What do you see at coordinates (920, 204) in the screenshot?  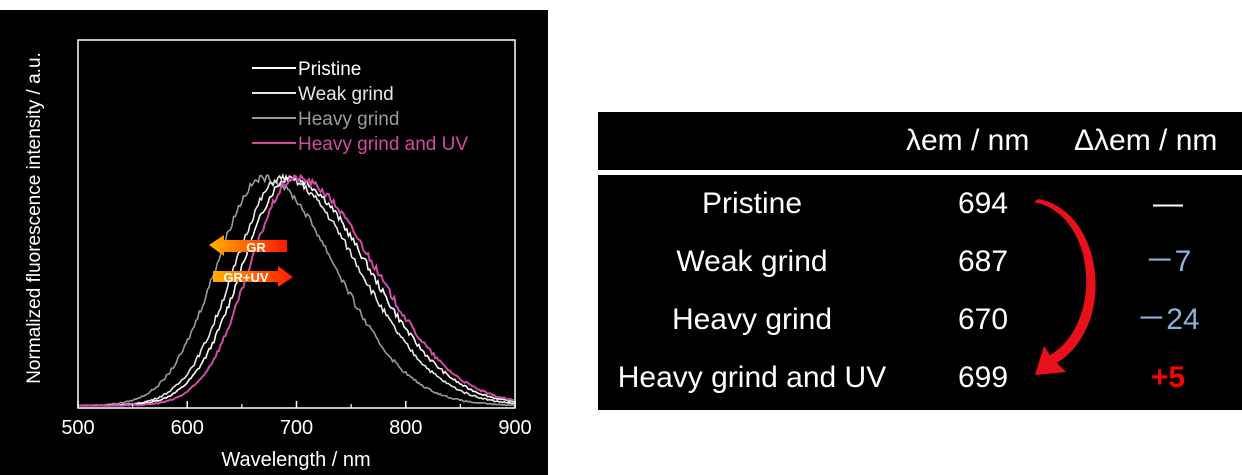 I see `table-row: Pristine 694 —` at bounding box center [920, 204].